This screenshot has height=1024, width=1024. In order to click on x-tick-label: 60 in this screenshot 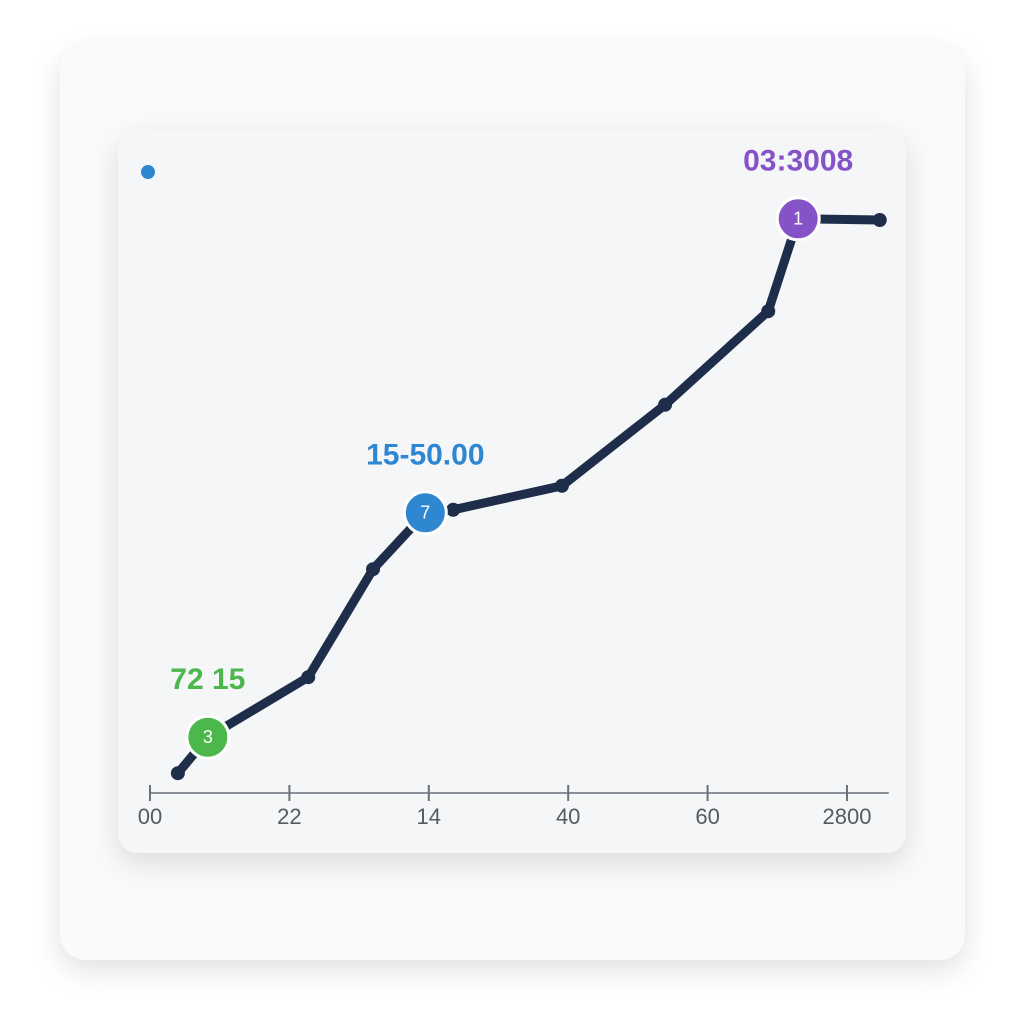, I will do `click(707, 816)`.